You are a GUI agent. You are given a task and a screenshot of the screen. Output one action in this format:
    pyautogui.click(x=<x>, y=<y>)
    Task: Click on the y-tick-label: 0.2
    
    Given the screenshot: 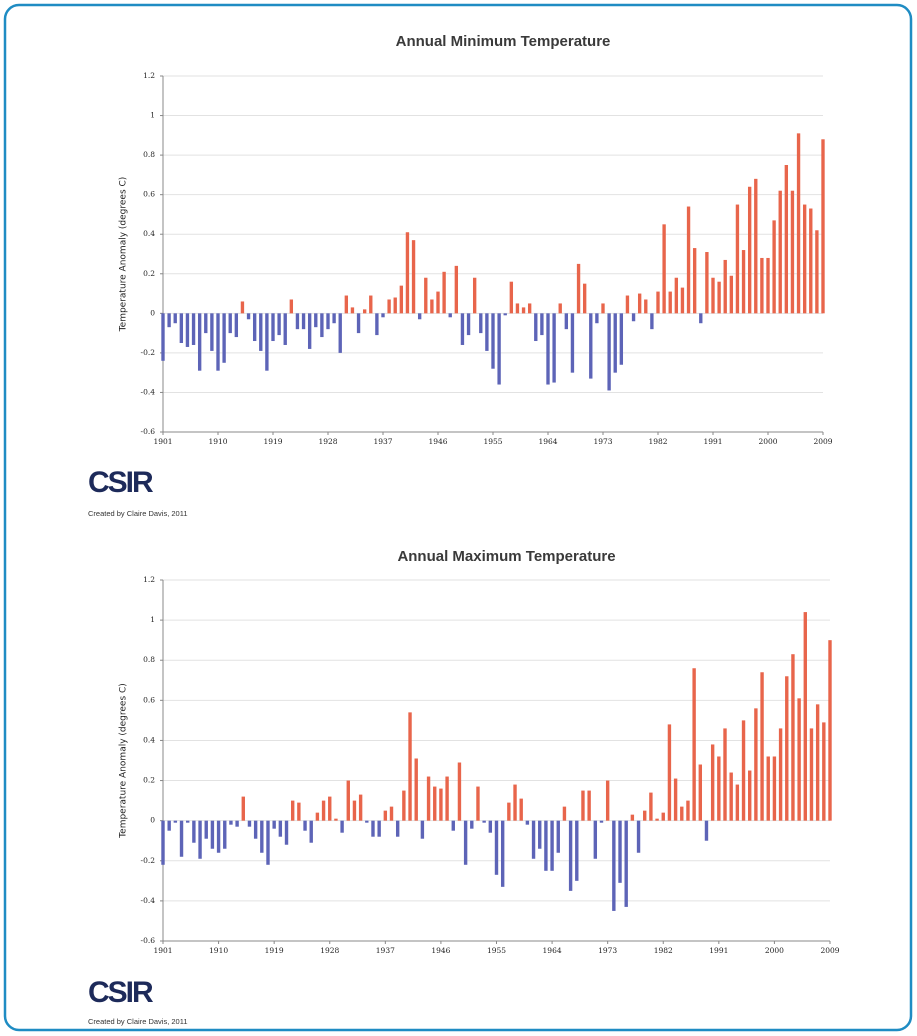 What is the action you would take?
    pyautogui.click(x=149, y=780)
    